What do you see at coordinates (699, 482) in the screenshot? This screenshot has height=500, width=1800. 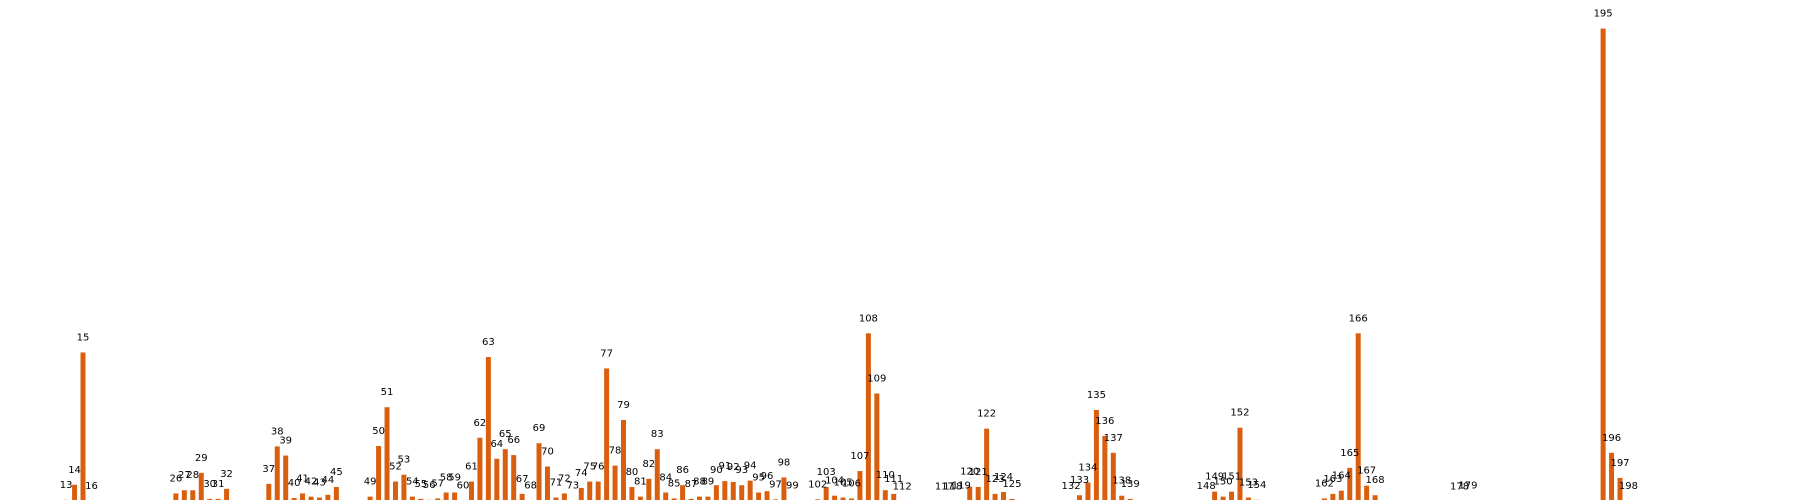 I see `bar-label-88: 88` at bounding box center [699, 482].